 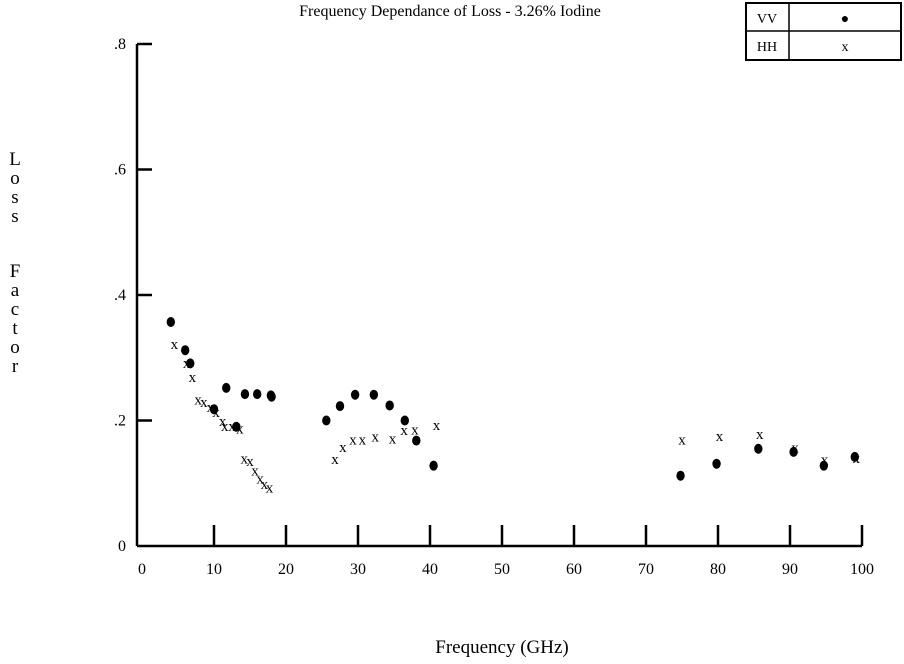 What do you see at coordinates (286, 569) in the screenshot?
I see `x-tick-label: 20` at bounding box center [286, 569].